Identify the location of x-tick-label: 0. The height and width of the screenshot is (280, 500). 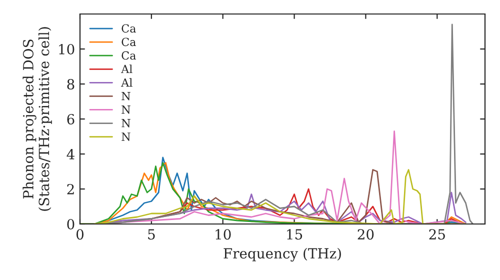
(80, 234).